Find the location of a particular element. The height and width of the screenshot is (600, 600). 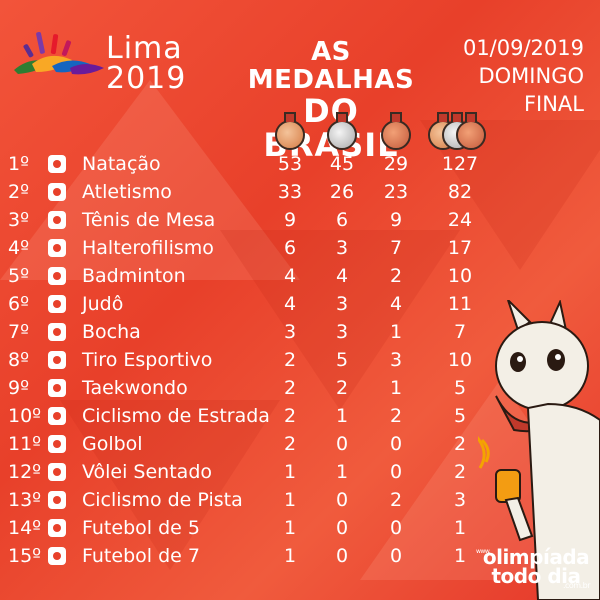

table-row: 10º Ciclismo de Estrada 2 1 2 5 is located at coordinates (300, 416).